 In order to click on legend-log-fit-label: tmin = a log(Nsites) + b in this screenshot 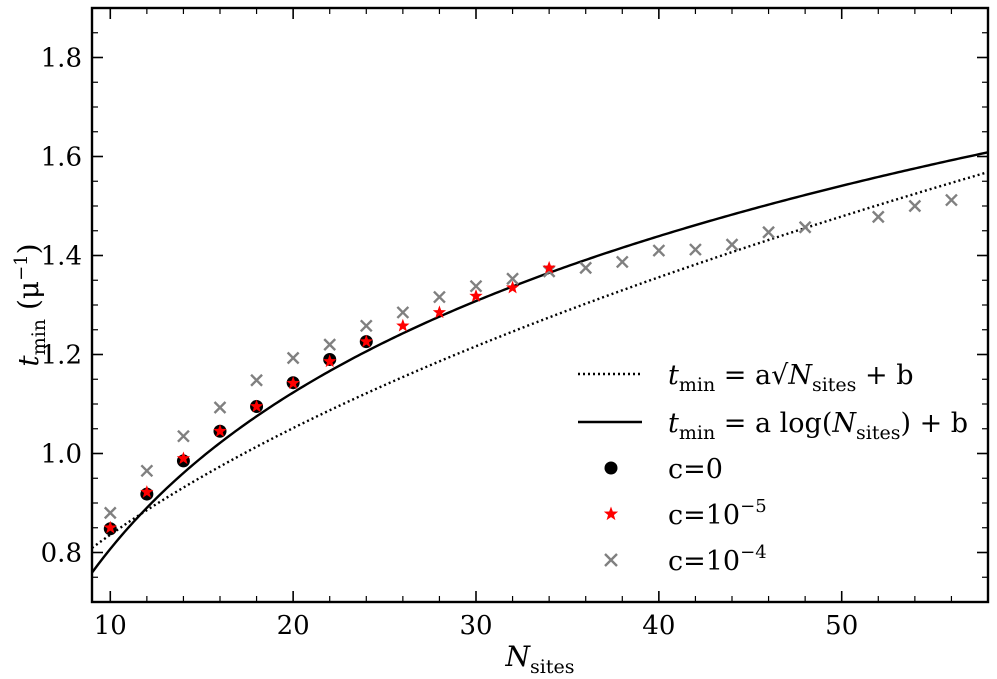, I will do `click(818, 426)`.